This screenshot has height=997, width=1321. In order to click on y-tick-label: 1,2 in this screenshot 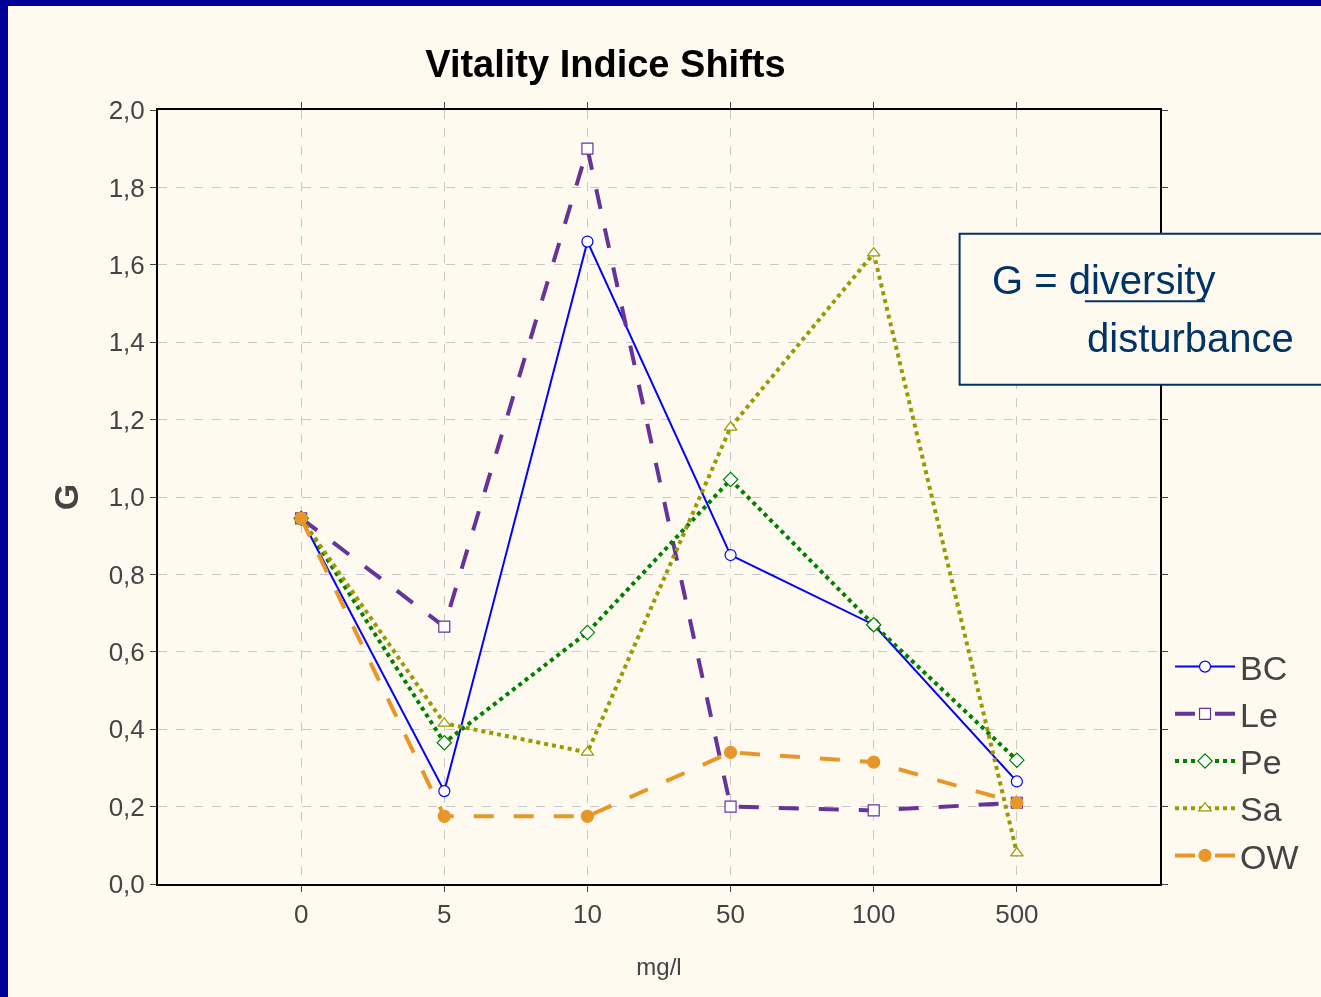, I will do `click(126, 419)`.